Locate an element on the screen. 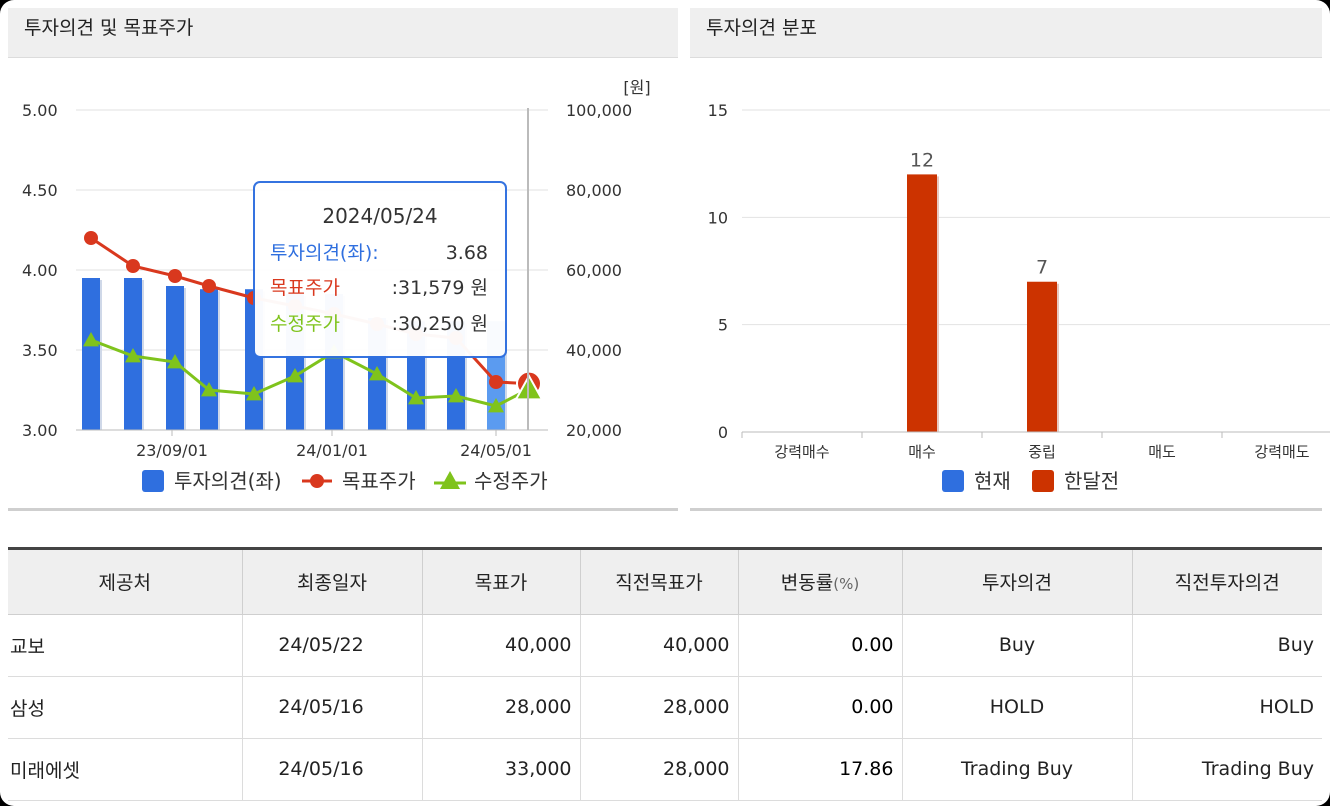 The height and width of the screenshot is (806, 1330). x-tick-label: 24/05/01 is located at coordinates (496, 450).